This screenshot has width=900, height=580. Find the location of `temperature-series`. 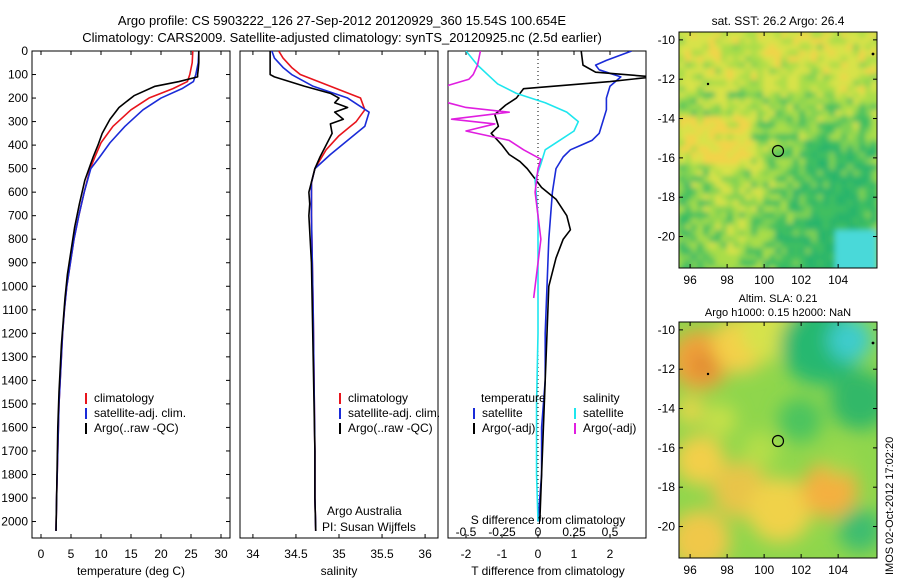

temperature-series is located at coordinates (127, 291).